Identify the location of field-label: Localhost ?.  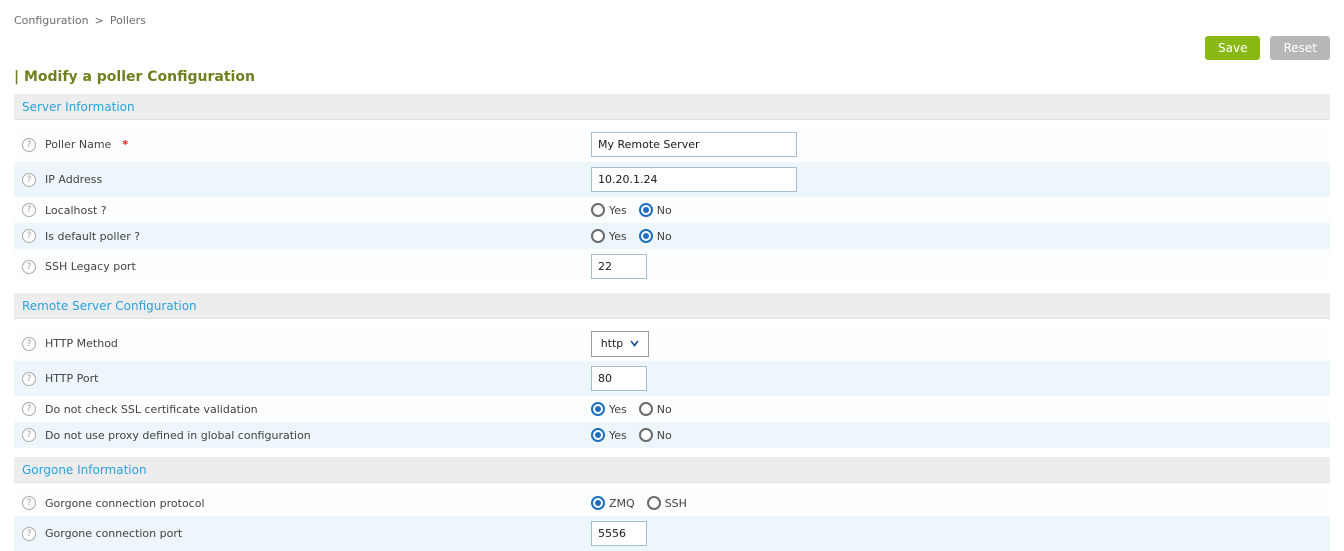
(76, 210).